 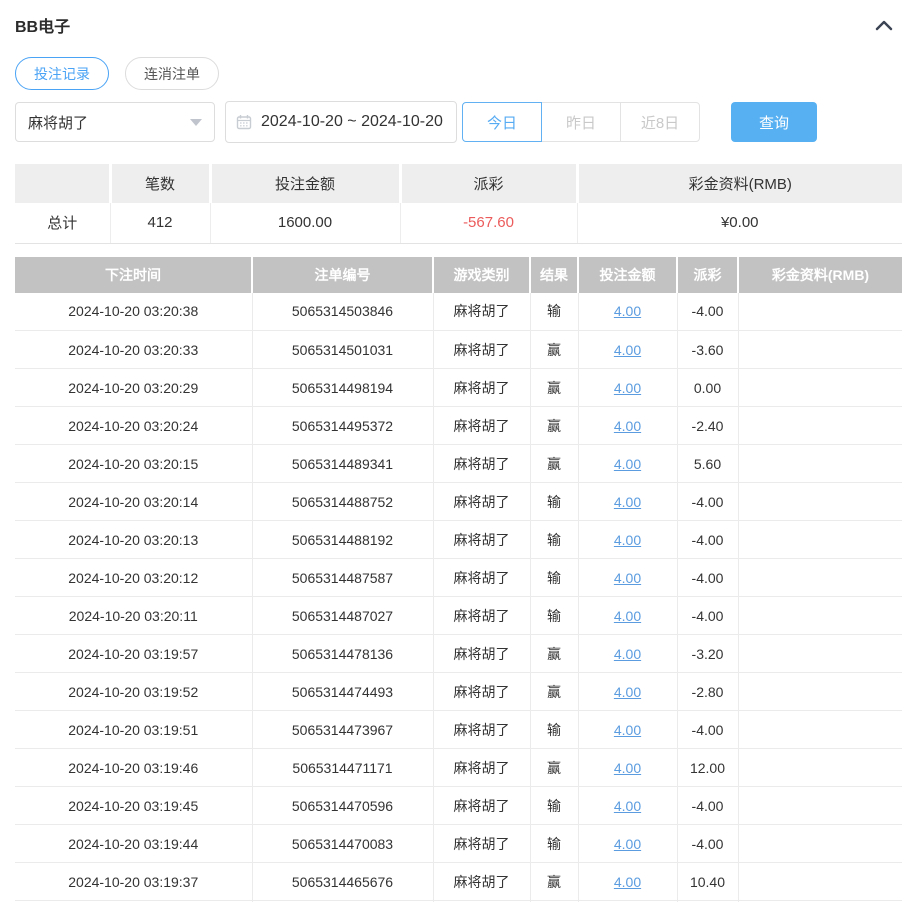 I want to click on records-header-order-number: 注单编号, so click(x=343, y=274).